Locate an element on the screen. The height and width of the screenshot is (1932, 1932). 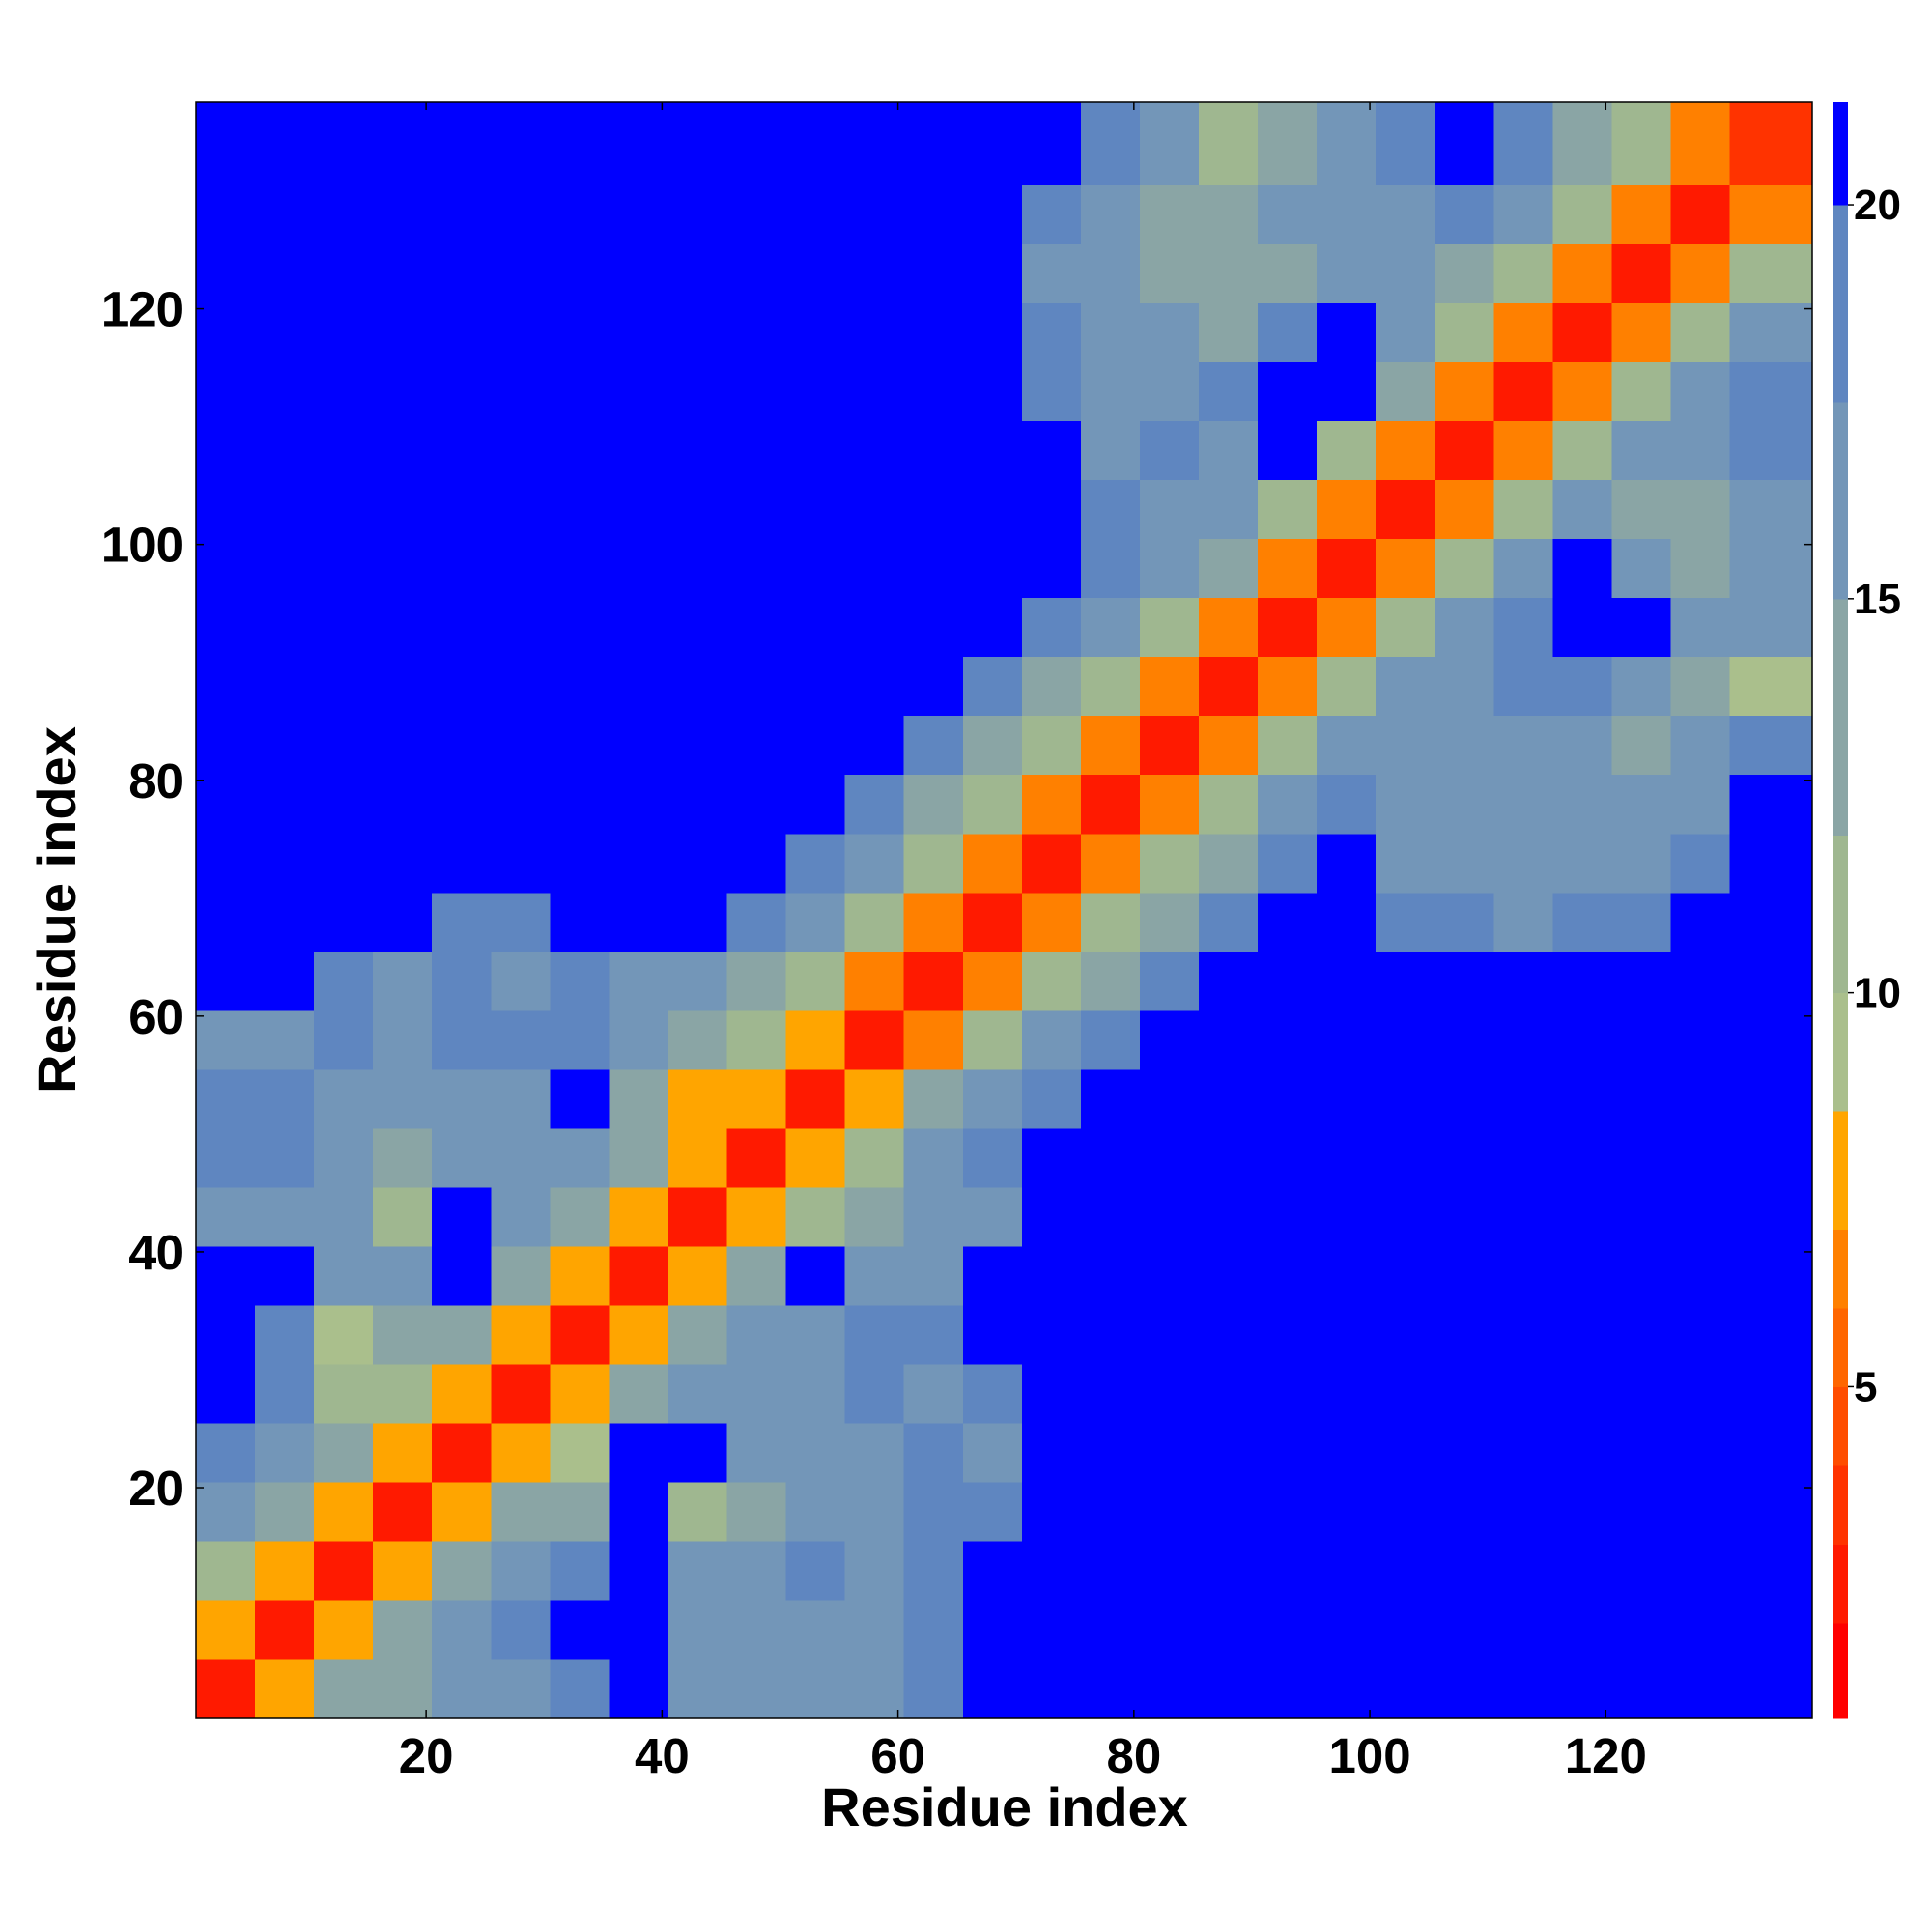
x-tick-label: 40 is located at coordinates (662, 1755).